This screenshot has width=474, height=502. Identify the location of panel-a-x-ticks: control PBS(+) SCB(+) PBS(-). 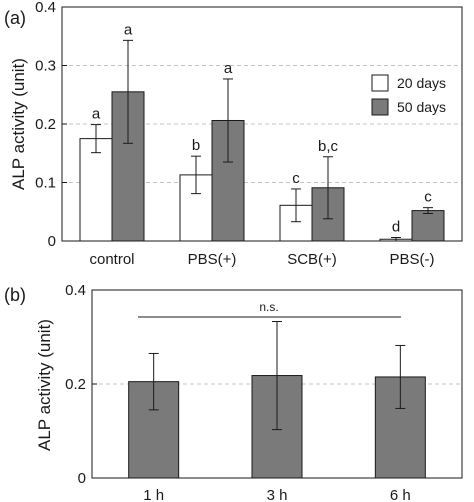
(261, 259).